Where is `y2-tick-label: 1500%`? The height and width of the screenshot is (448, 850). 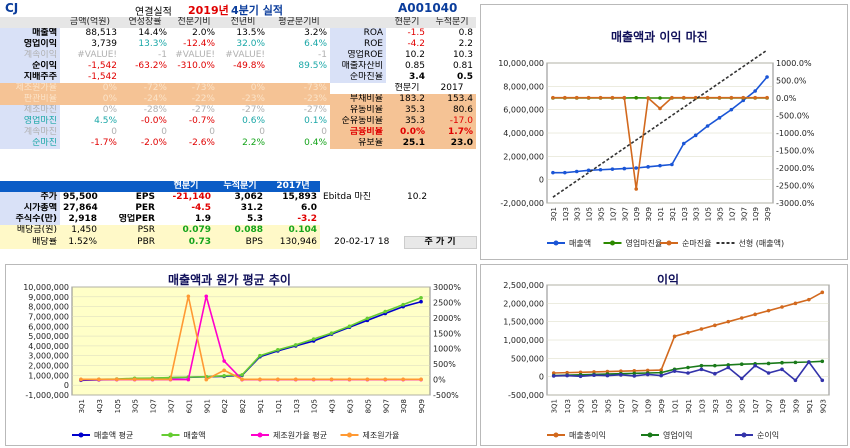
y2-tick-label: 1500% is located at coordinates (447, 333).